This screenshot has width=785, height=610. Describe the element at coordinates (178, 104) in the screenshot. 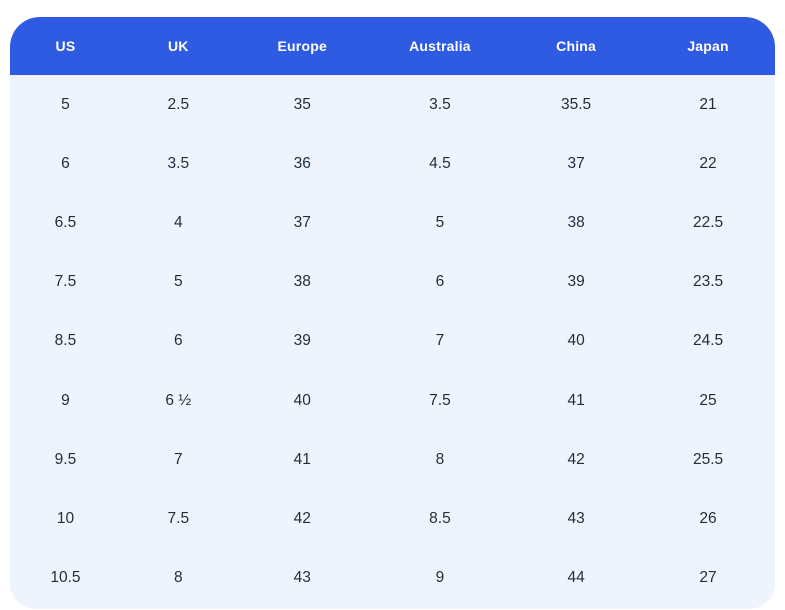

I see `table-cell: 2.5` at that location.